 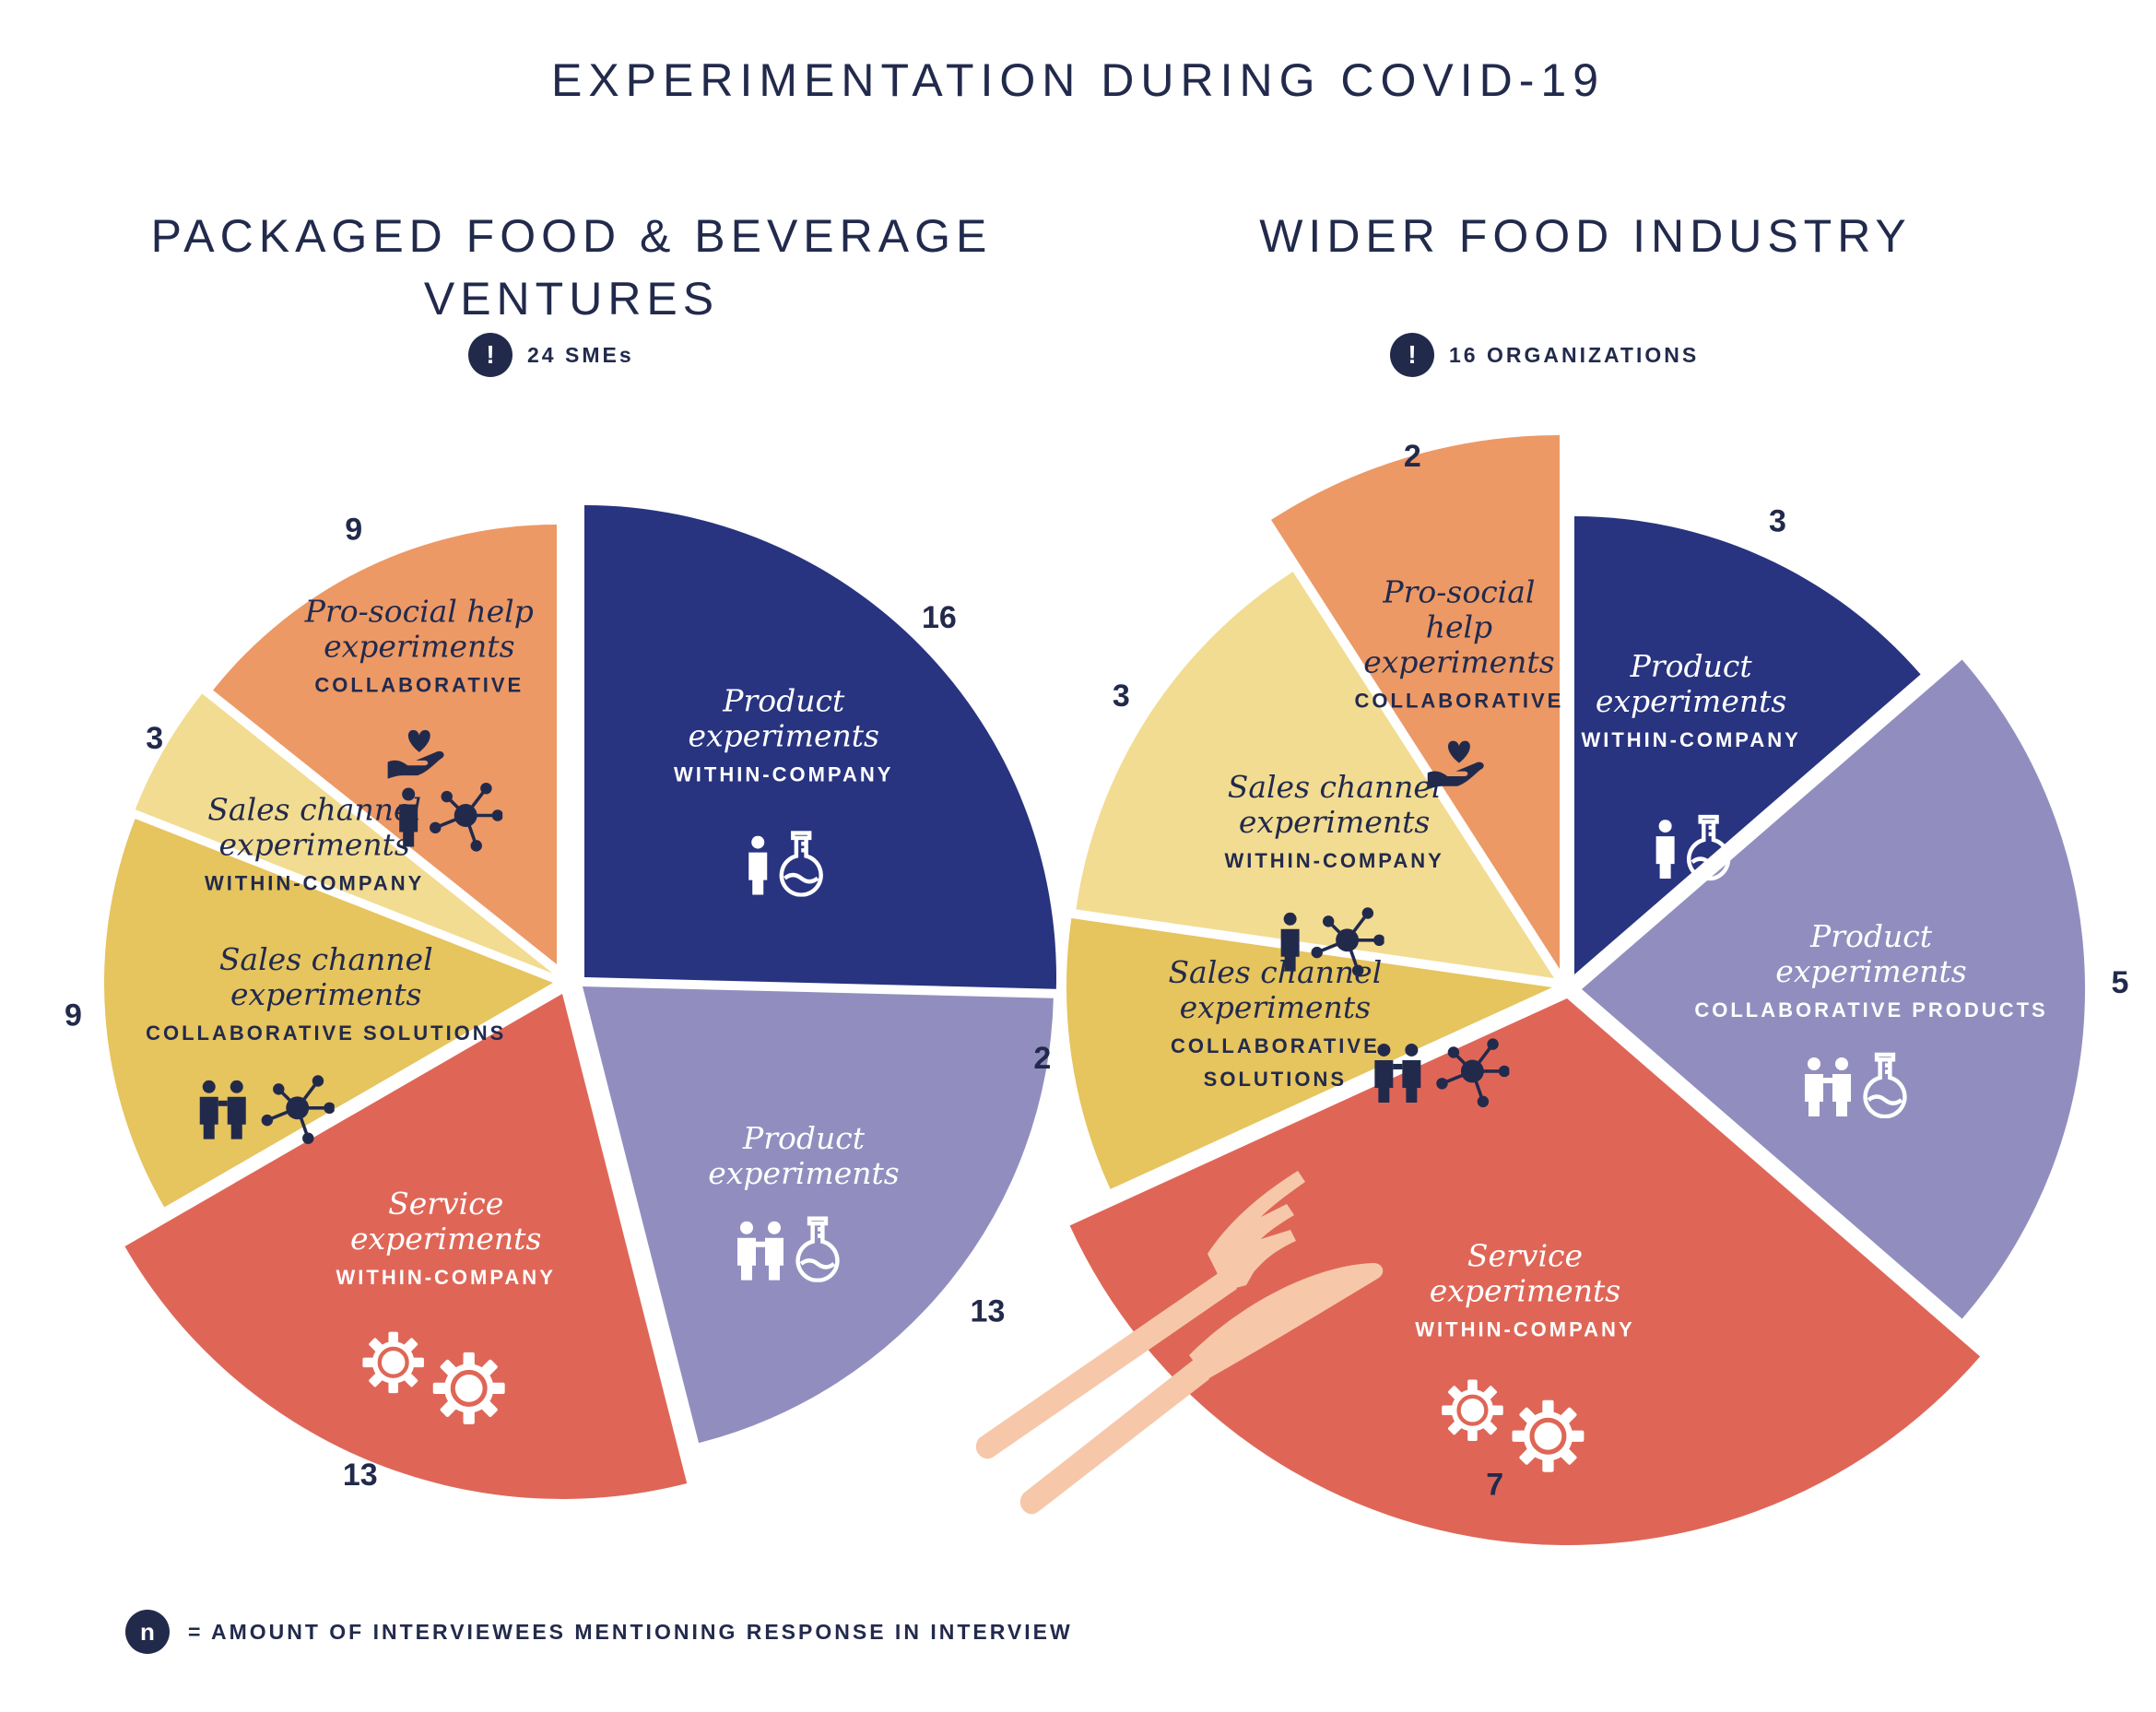 What do you see at coordinates (1201, 1389) in the screenshot?
I see `knife-icon` at bounding box center [1201, 1389].